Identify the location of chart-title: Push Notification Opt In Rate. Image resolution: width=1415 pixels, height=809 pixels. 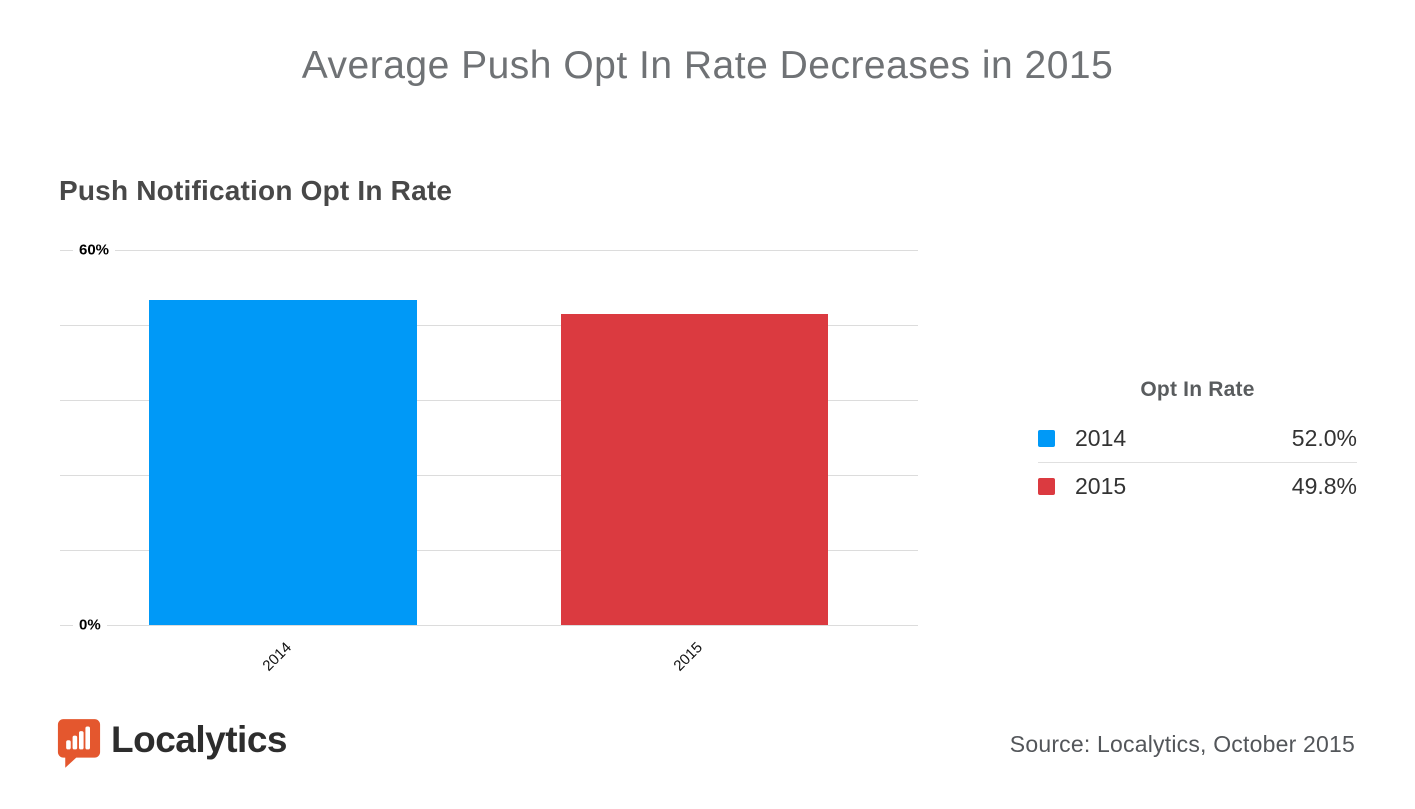
(256, 190).